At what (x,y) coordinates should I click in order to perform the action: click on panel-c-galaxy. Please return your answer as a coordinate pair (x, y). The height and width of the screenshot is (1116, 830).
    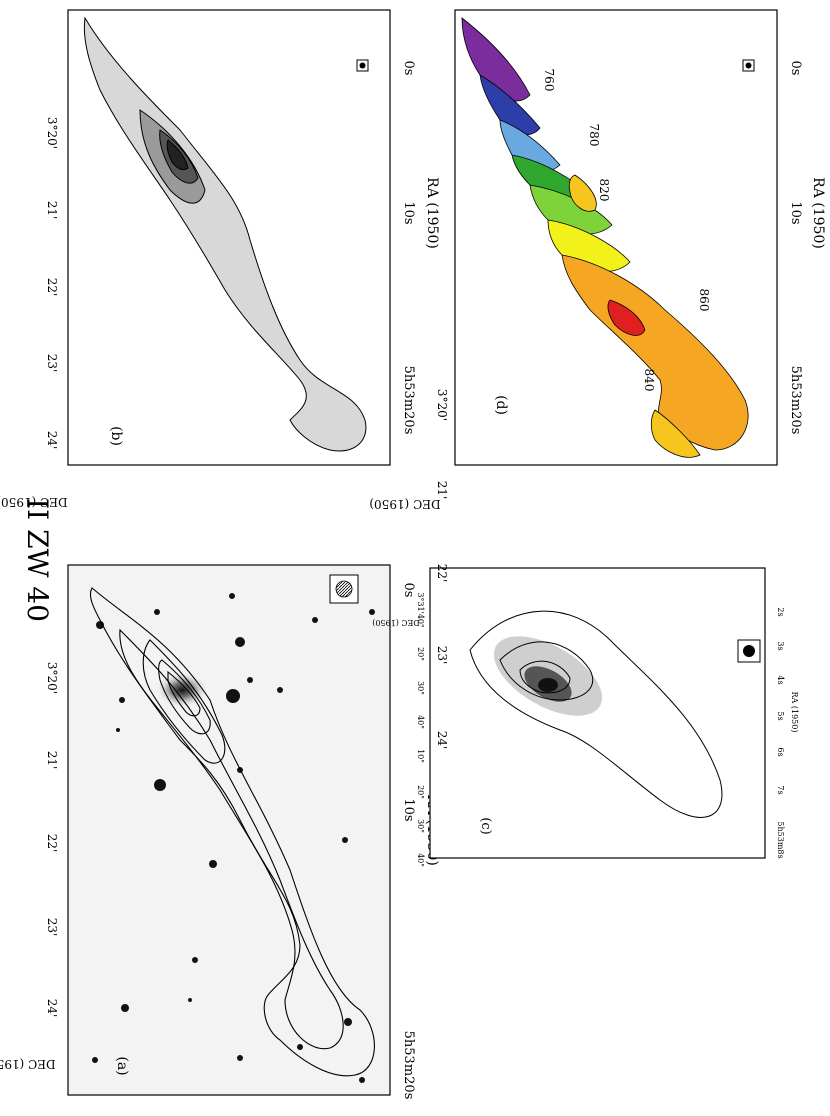
    Looking at the image, I should click on (596, 714).